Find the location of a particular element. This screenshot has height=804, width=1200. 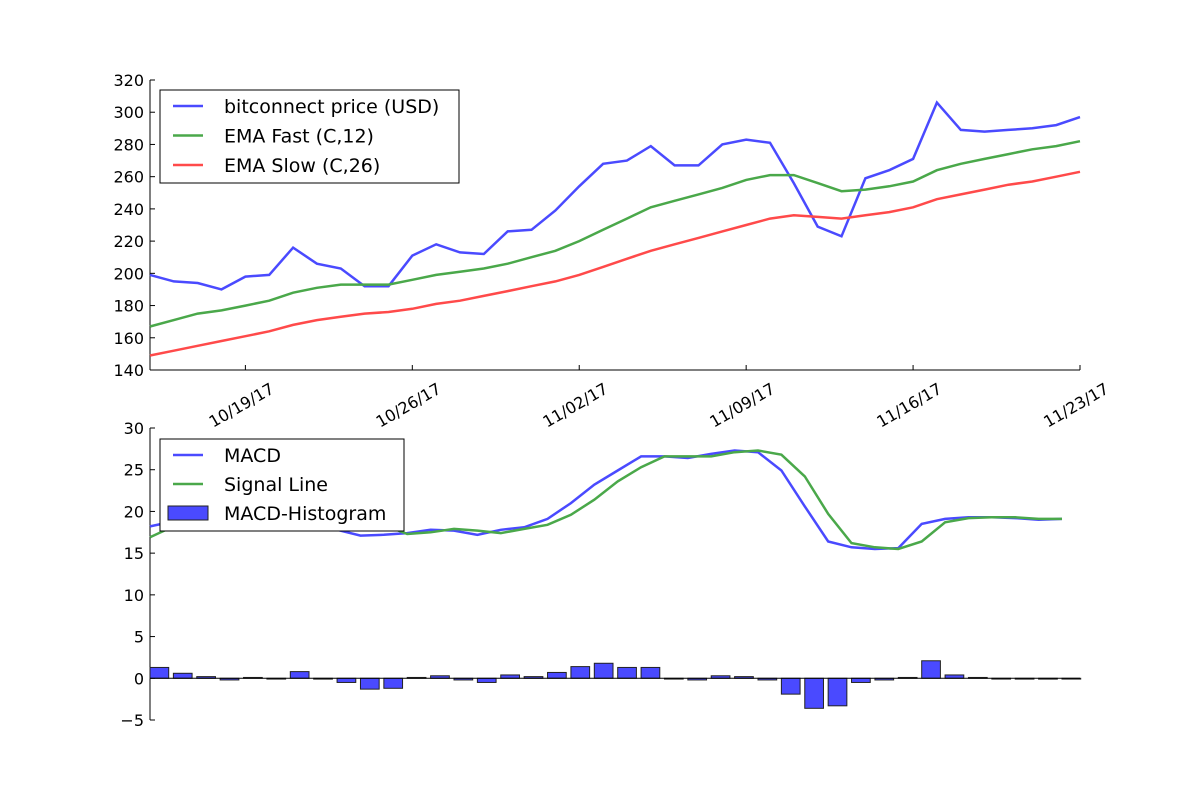

y-tick-label: 5 is located at coordinates (139, 637).